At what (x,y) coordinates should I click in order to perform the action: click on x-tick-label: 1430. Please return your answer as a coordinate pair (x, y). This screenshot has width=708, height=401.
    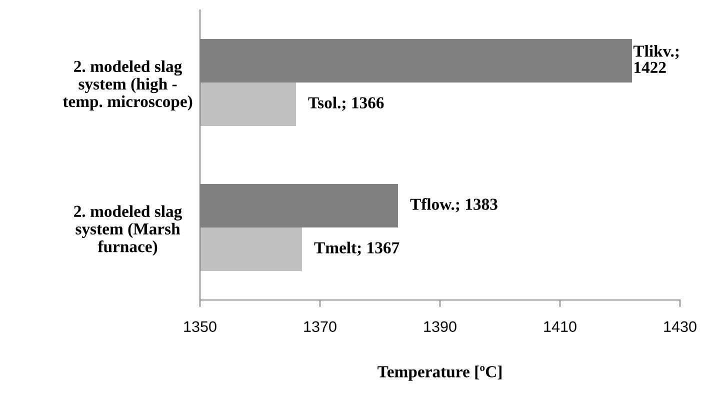
    Looking at the image, I should click on (680, 326).